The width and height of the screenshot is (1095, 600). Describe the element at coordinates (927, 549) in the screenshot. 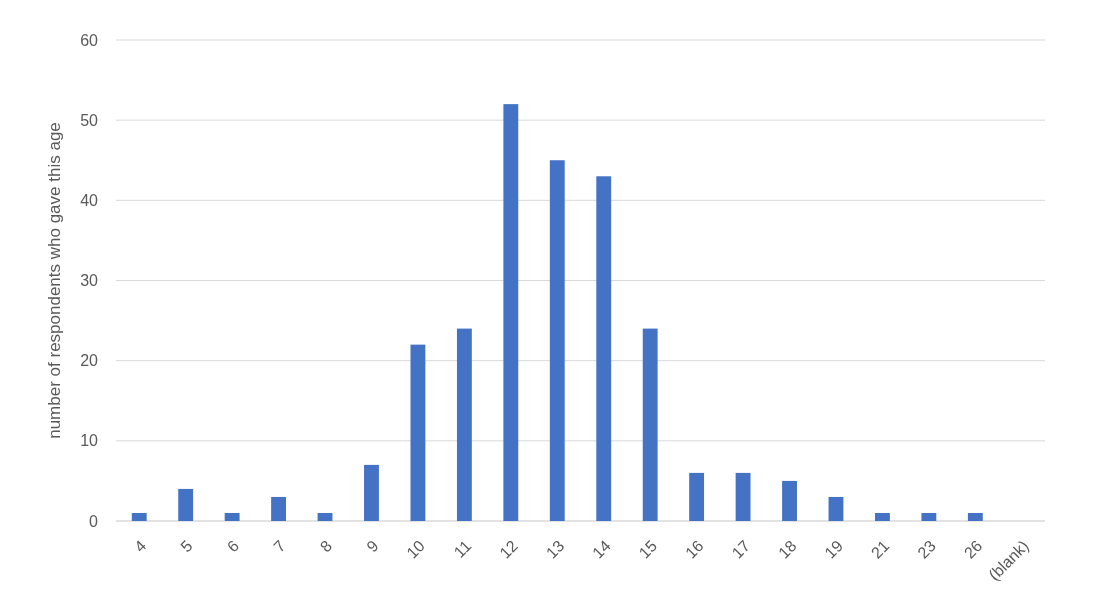

I see `x-tick-label: 23` at that location.